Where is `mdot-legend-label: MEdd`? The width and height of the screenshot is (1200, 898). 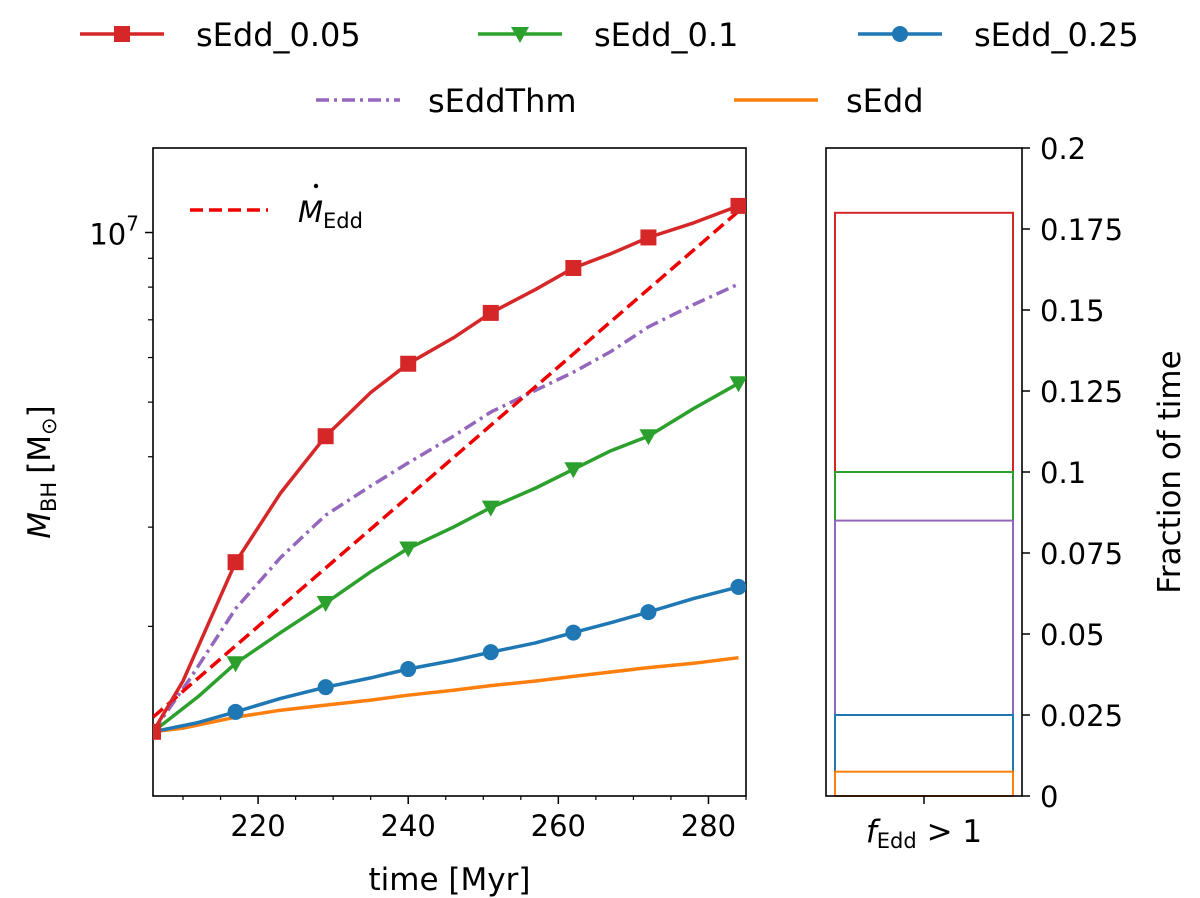 mdot-legend-label: MEdd is located at coordinates (330, 214).